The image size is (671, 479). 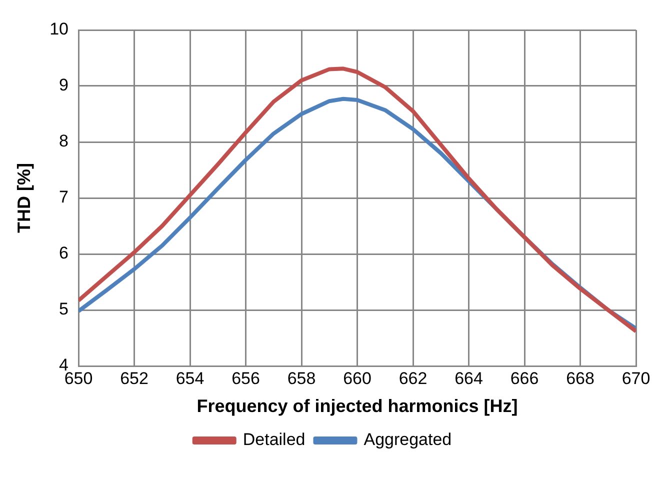 What do you see at coordinates (468, 378) in the screenshot?
I see `x-tick-label: 664` at bounding box center [468, 378].